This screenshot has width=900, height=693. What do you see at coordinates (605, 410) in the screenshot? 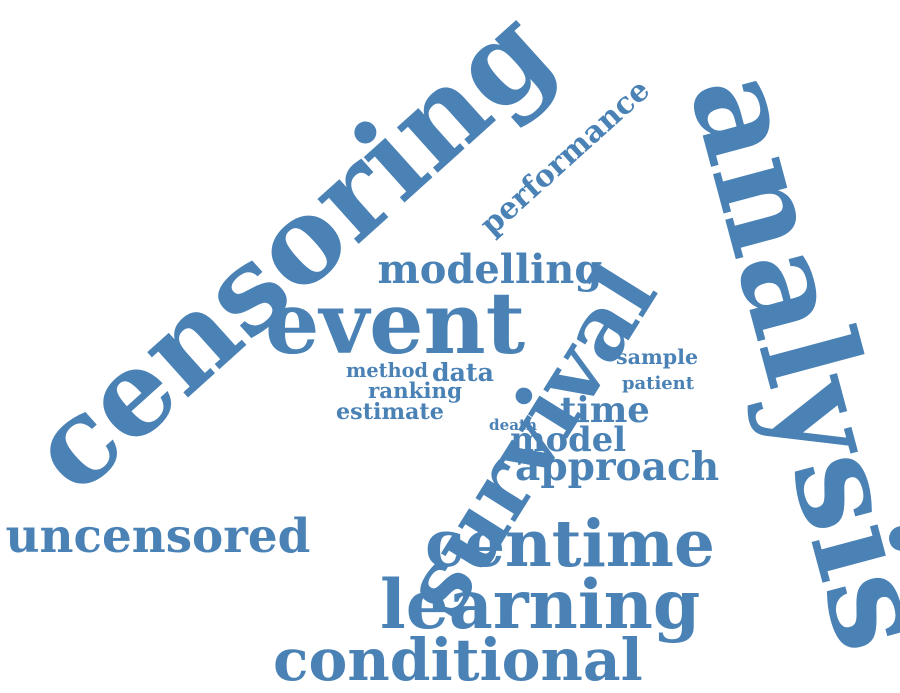
I see `word-time: time` at bounding box center [605, 410].